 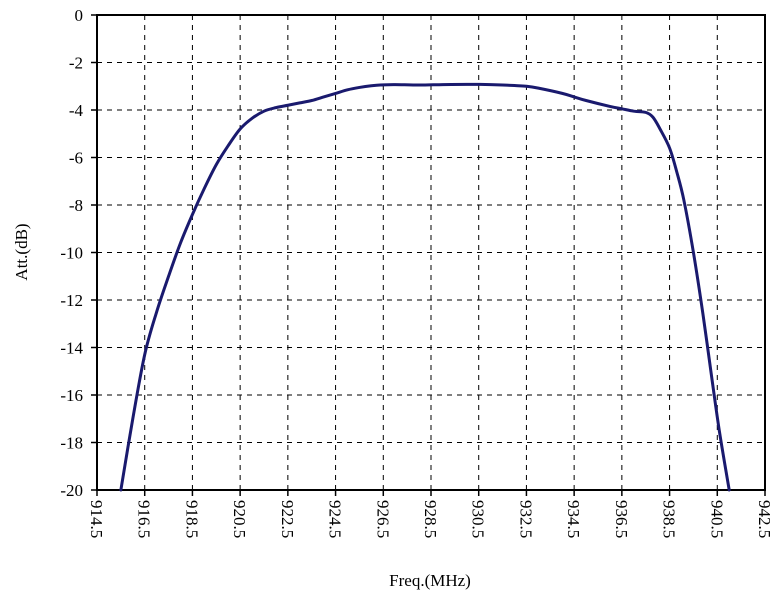 What do you see at coordinates (335, 519) in the screenshot?
I see `x-tick-label: 924.5` at bounding box center [335, 519].